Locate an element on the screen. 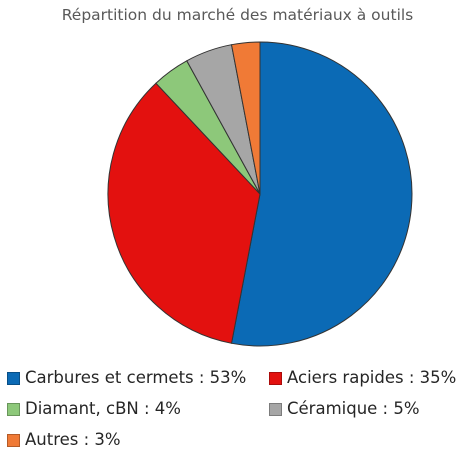  legend-item-aciers: Aciers rapides : 35% is located at coordinates (362, 378).